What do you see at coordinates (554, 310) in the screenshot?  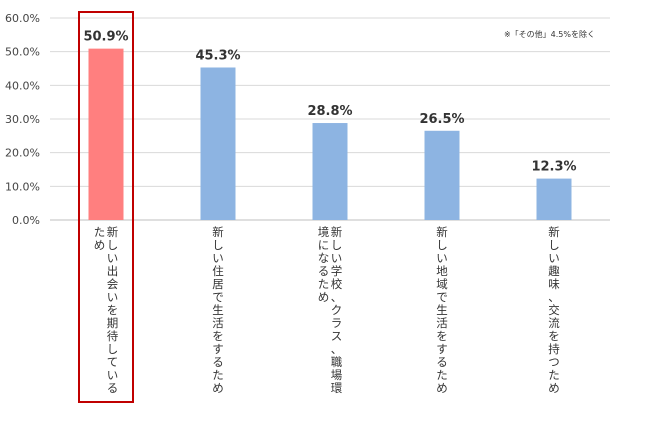 I see `category-label-char: 交` at bounding box center [554, 310].